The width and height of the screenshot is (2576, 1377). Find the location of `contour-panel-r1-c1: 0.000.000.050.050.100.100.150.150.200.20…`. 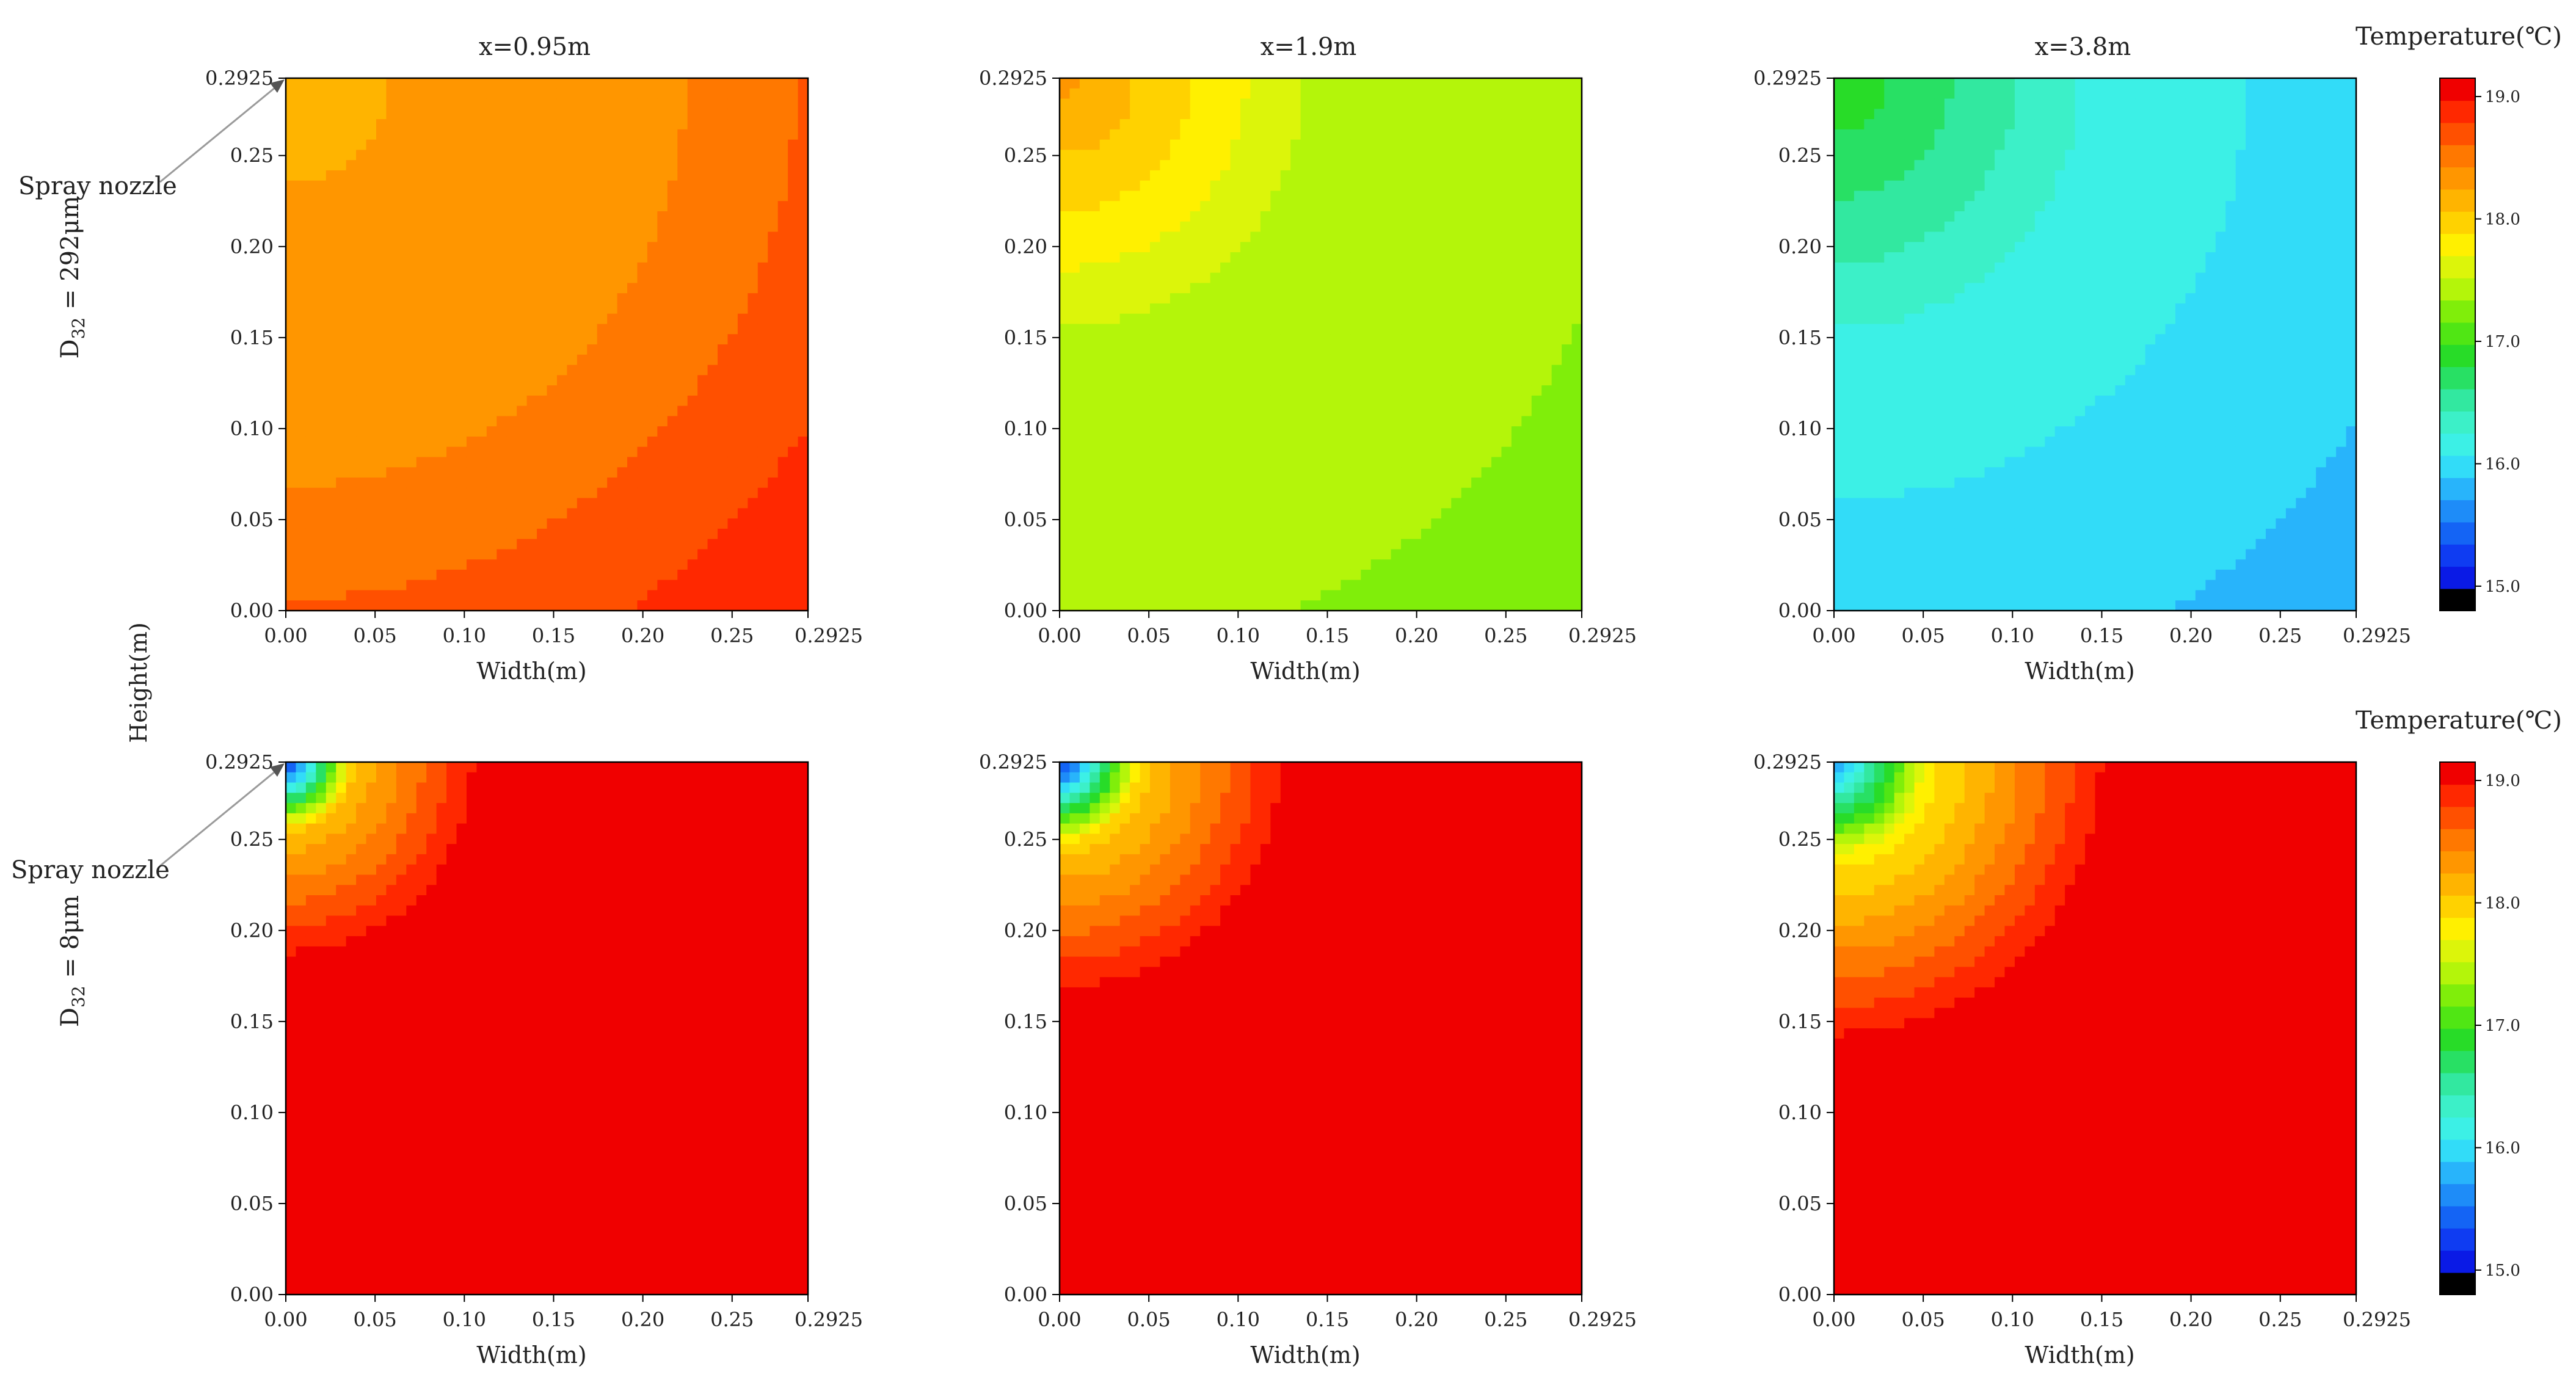

contour-panel-r1-c1: 0.000.000.050.050.100.100.150.150.200.20… is located at coordinates (534, 359).